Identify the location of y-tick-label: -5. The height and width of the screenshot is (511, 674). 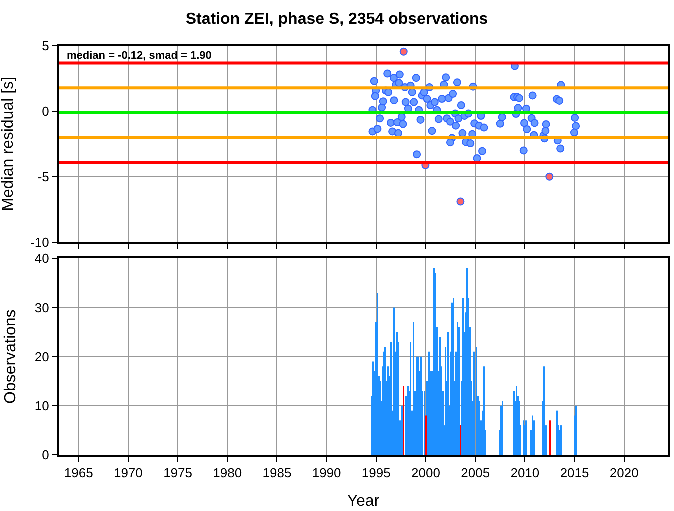
(44, 176).